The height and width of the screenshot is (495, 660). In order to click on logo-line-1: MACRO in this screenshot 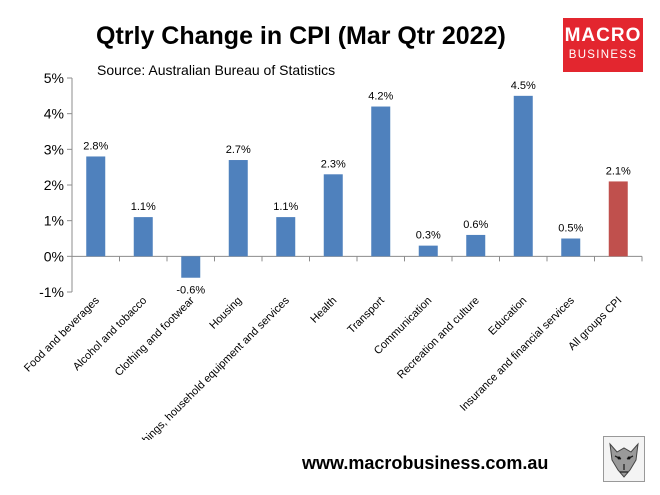, I will do `click(603, 35)`.